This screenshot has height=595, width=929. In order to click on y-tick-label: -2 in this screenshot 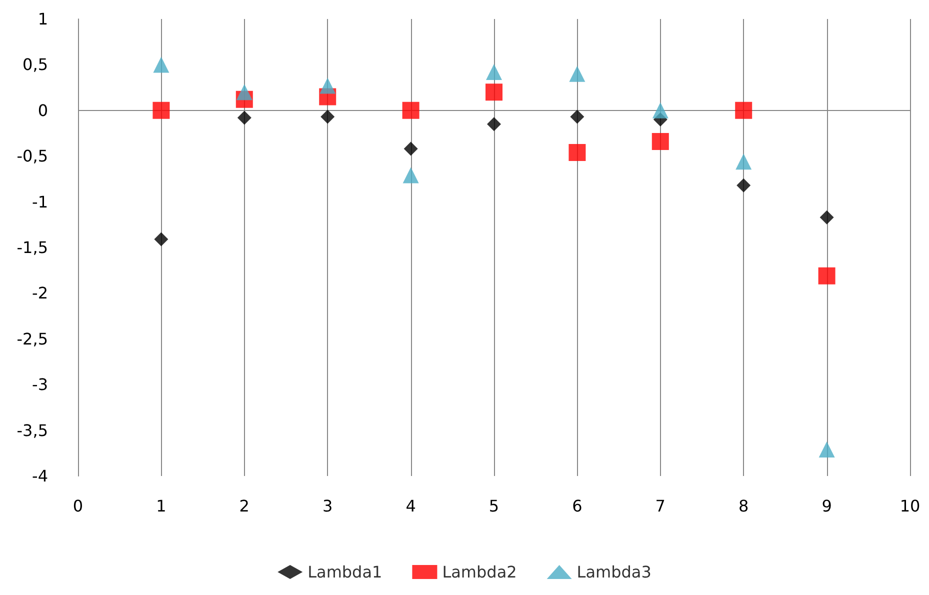, I will do `click(40, 293)`.